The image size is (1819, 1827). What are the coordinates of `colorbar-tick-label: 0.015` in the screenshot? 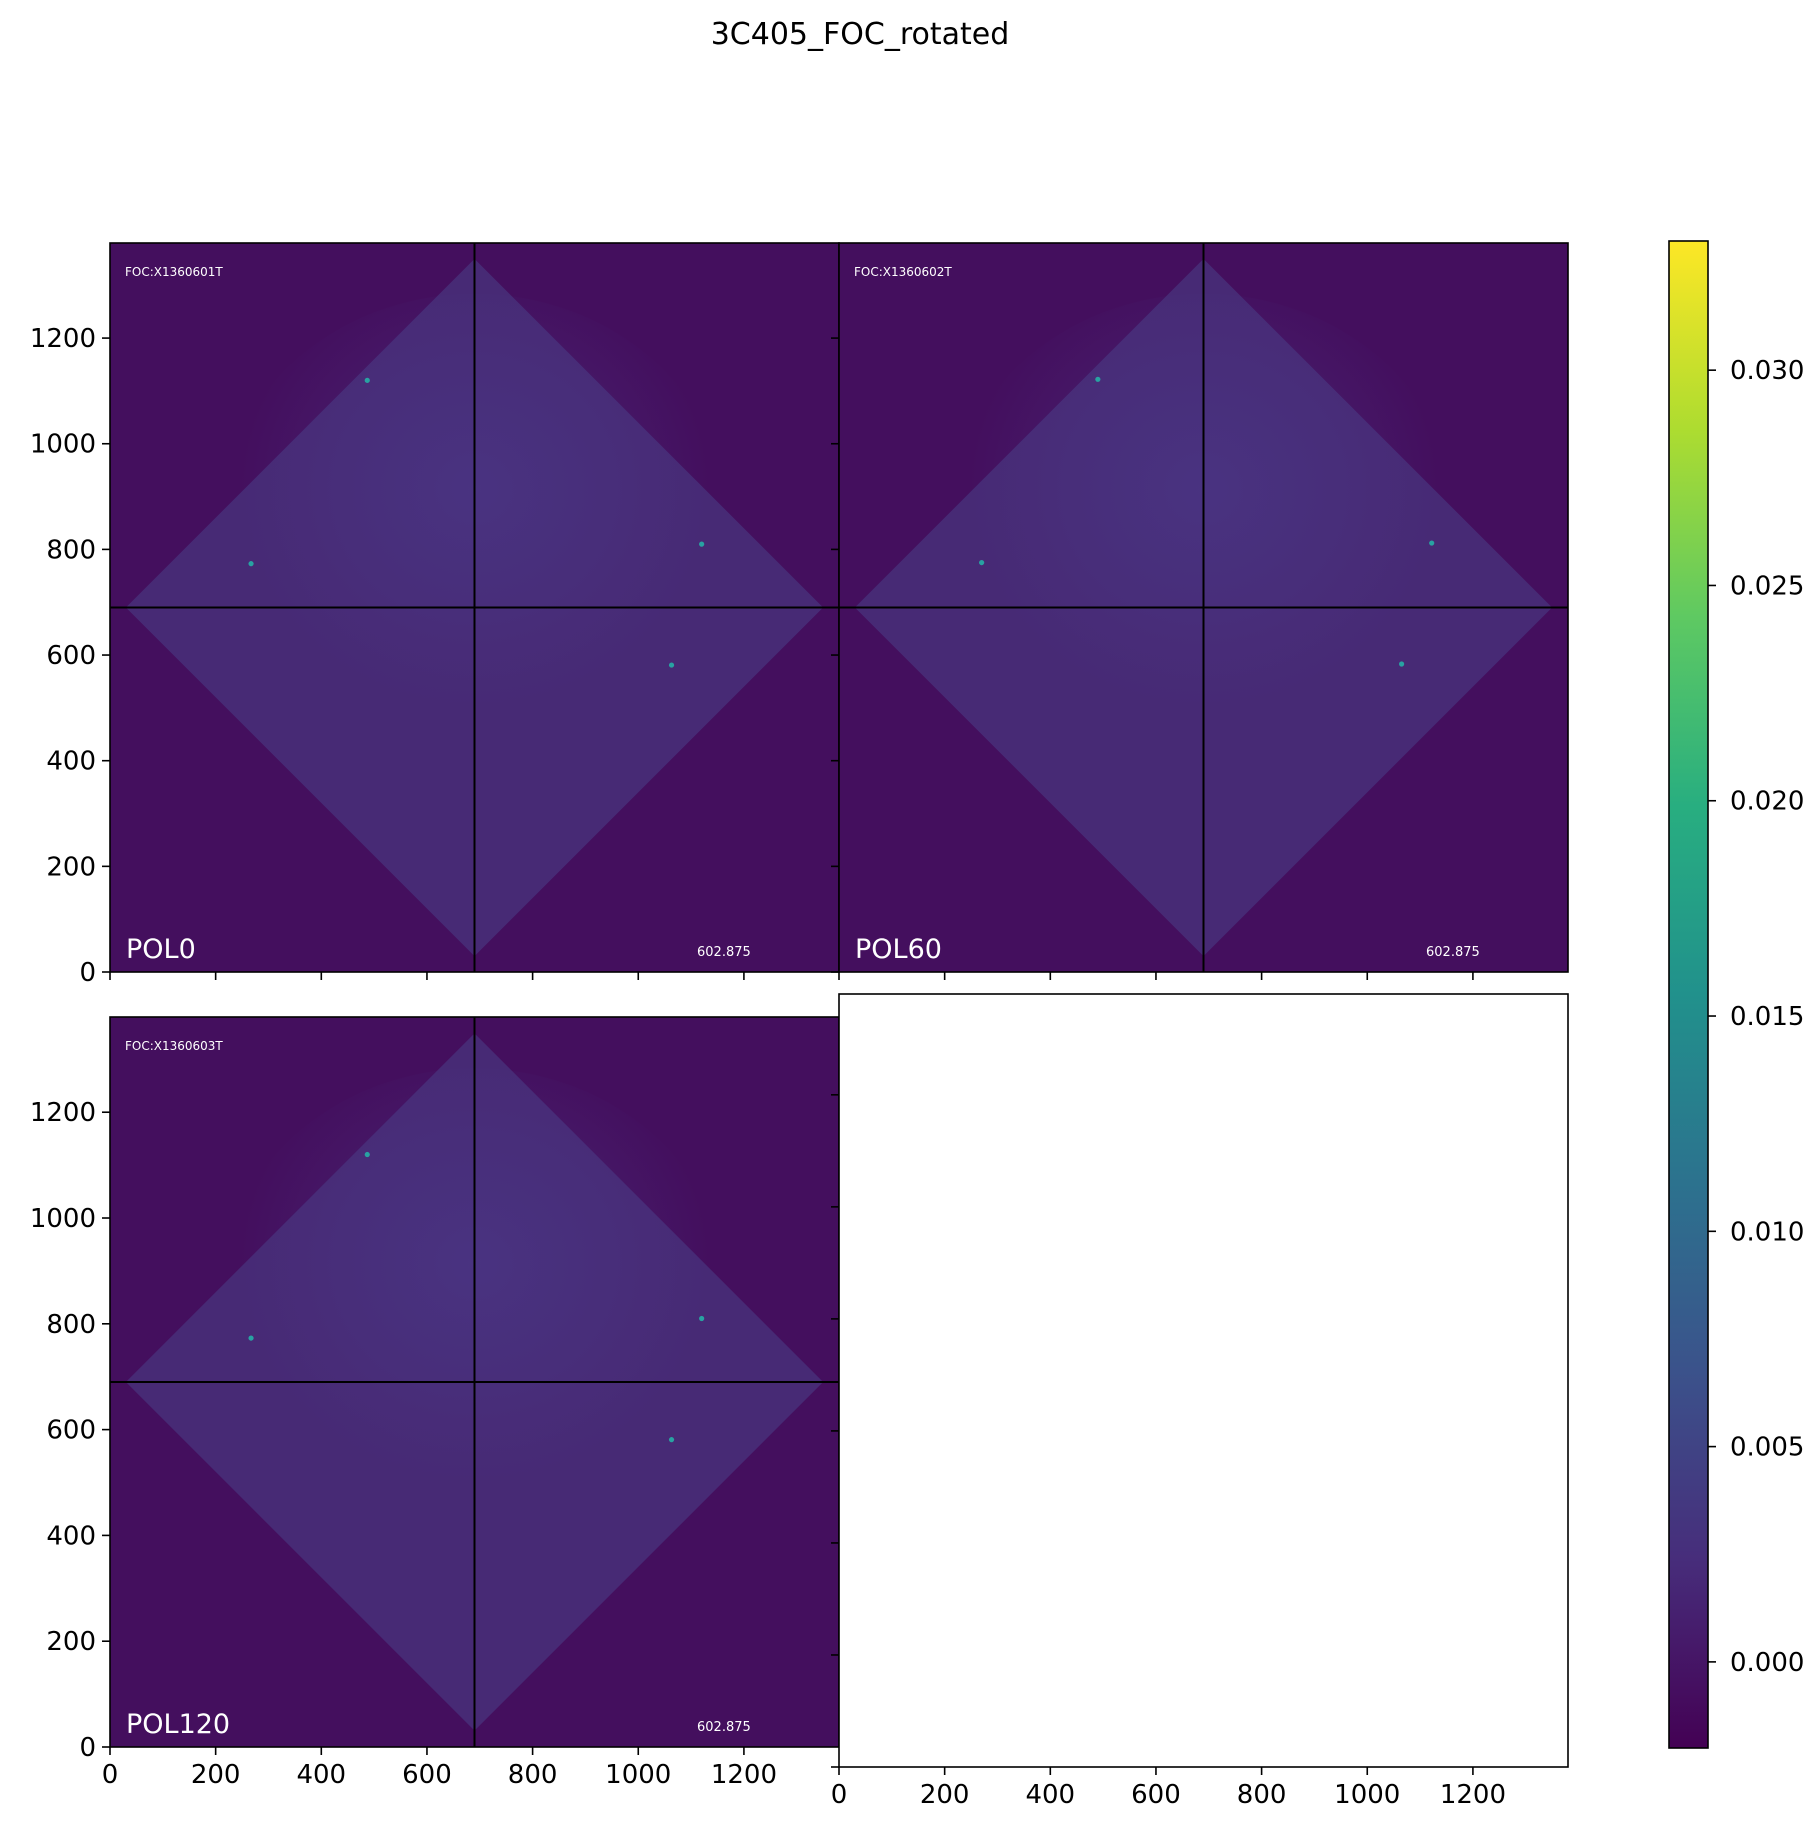 It's located at (1767, 1017).